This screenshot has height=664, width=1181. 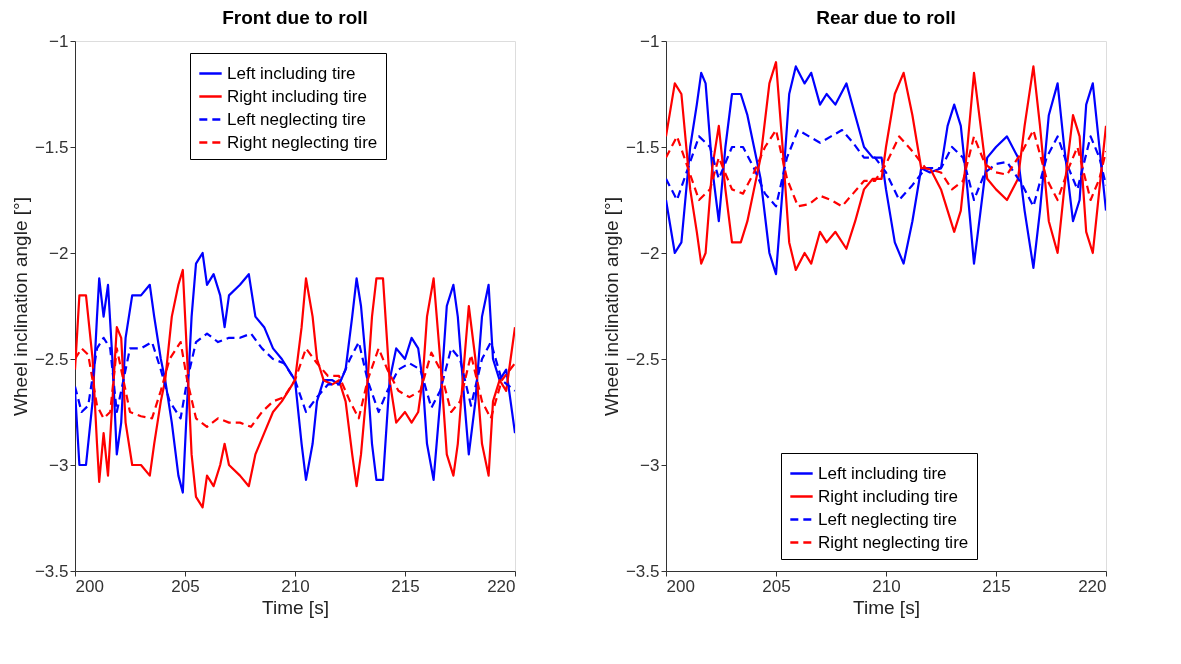 I want to click on chart-title: Front due to roll, so click(x=295, y=17).